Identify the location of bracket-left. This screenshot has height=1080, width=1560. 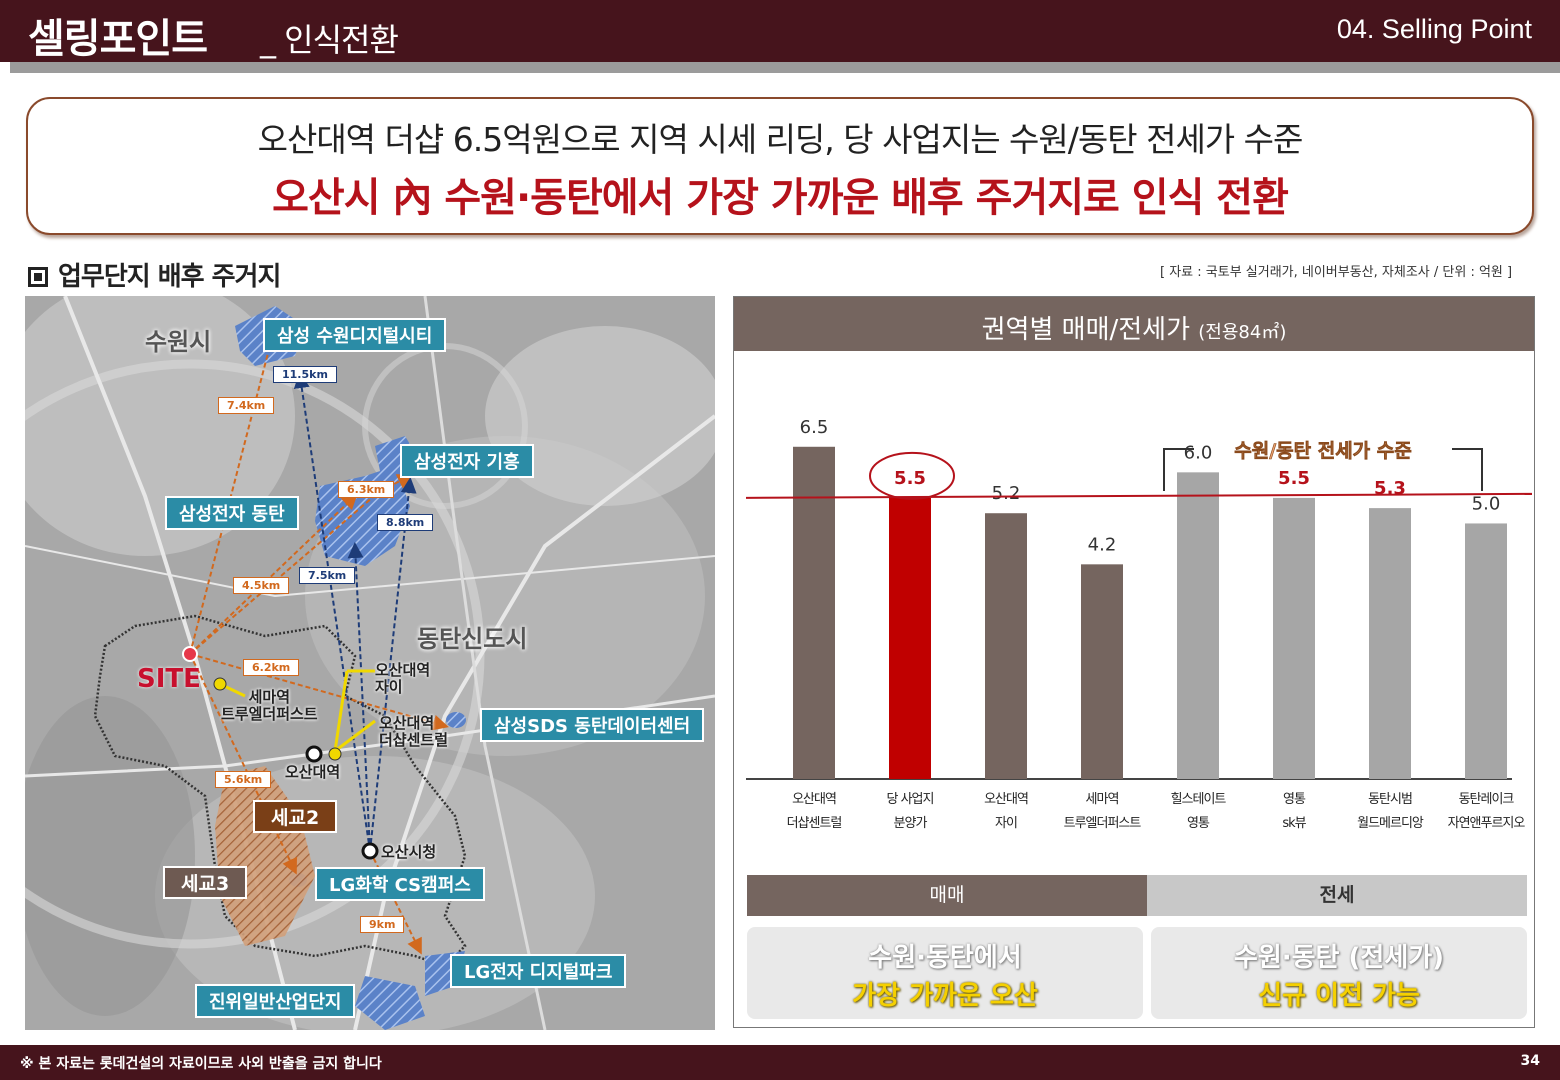
(1178, 469).